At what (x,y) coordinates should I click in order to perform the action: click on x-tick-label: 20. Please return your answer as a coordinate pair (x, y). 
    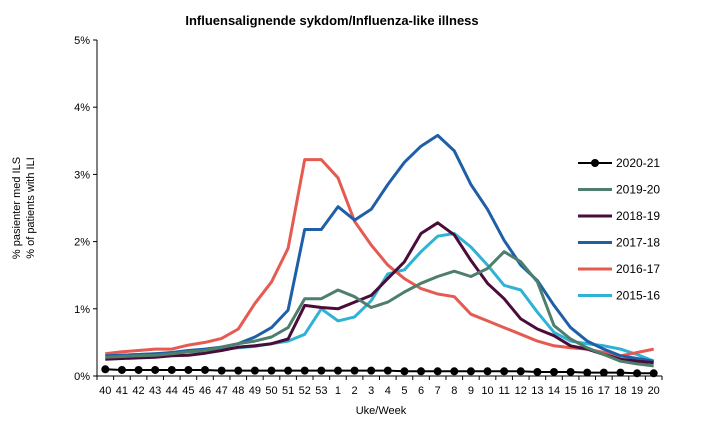
    Looking at the image, I should click on (654, 391).